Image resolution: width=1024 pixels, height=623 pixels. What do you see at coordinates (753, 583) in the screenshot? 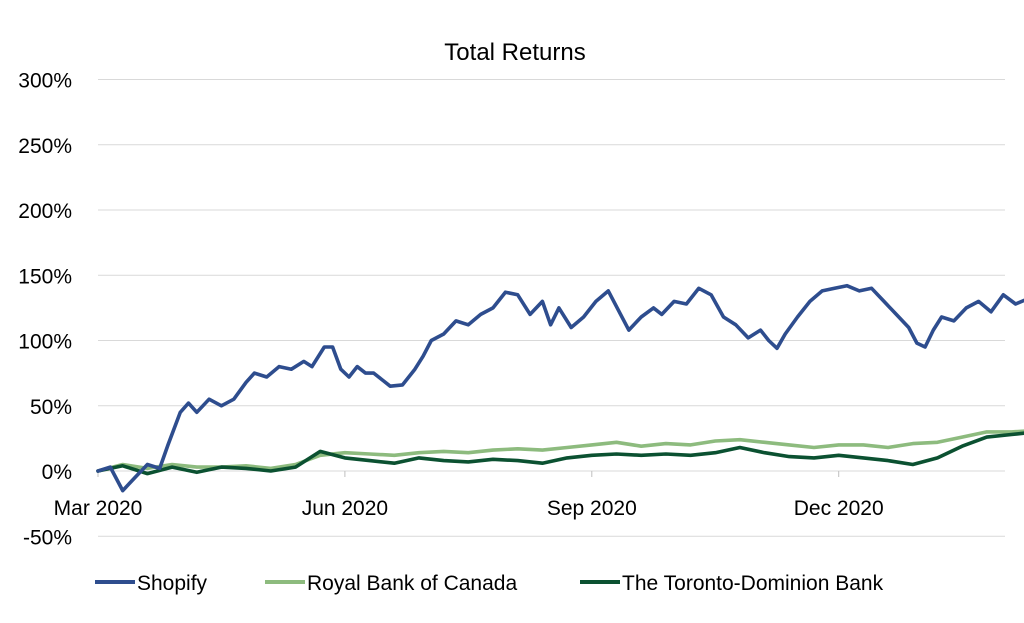
I see `legend-label: The Toronto-Dominion Bank` at bounding box center [753, 583].